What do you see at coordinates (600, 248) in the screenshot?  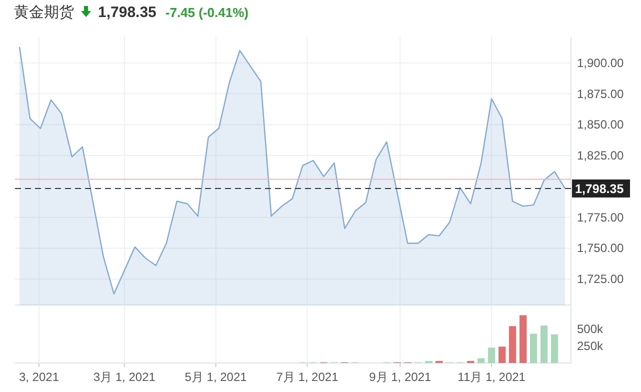 I see `y-tick-label: 1,750.00` at bounding box center [600, 248].